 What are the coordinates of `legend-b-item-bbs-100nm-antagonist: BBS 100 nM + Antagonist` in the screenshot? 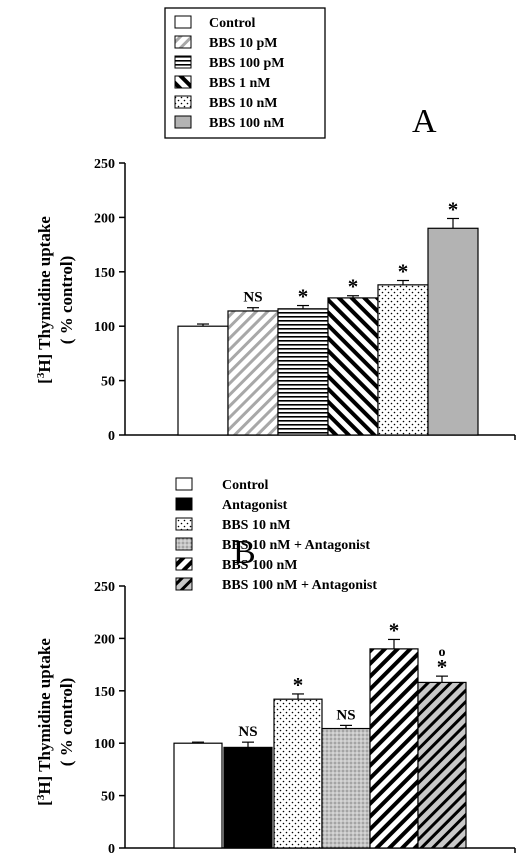 It's located at (276, 585).